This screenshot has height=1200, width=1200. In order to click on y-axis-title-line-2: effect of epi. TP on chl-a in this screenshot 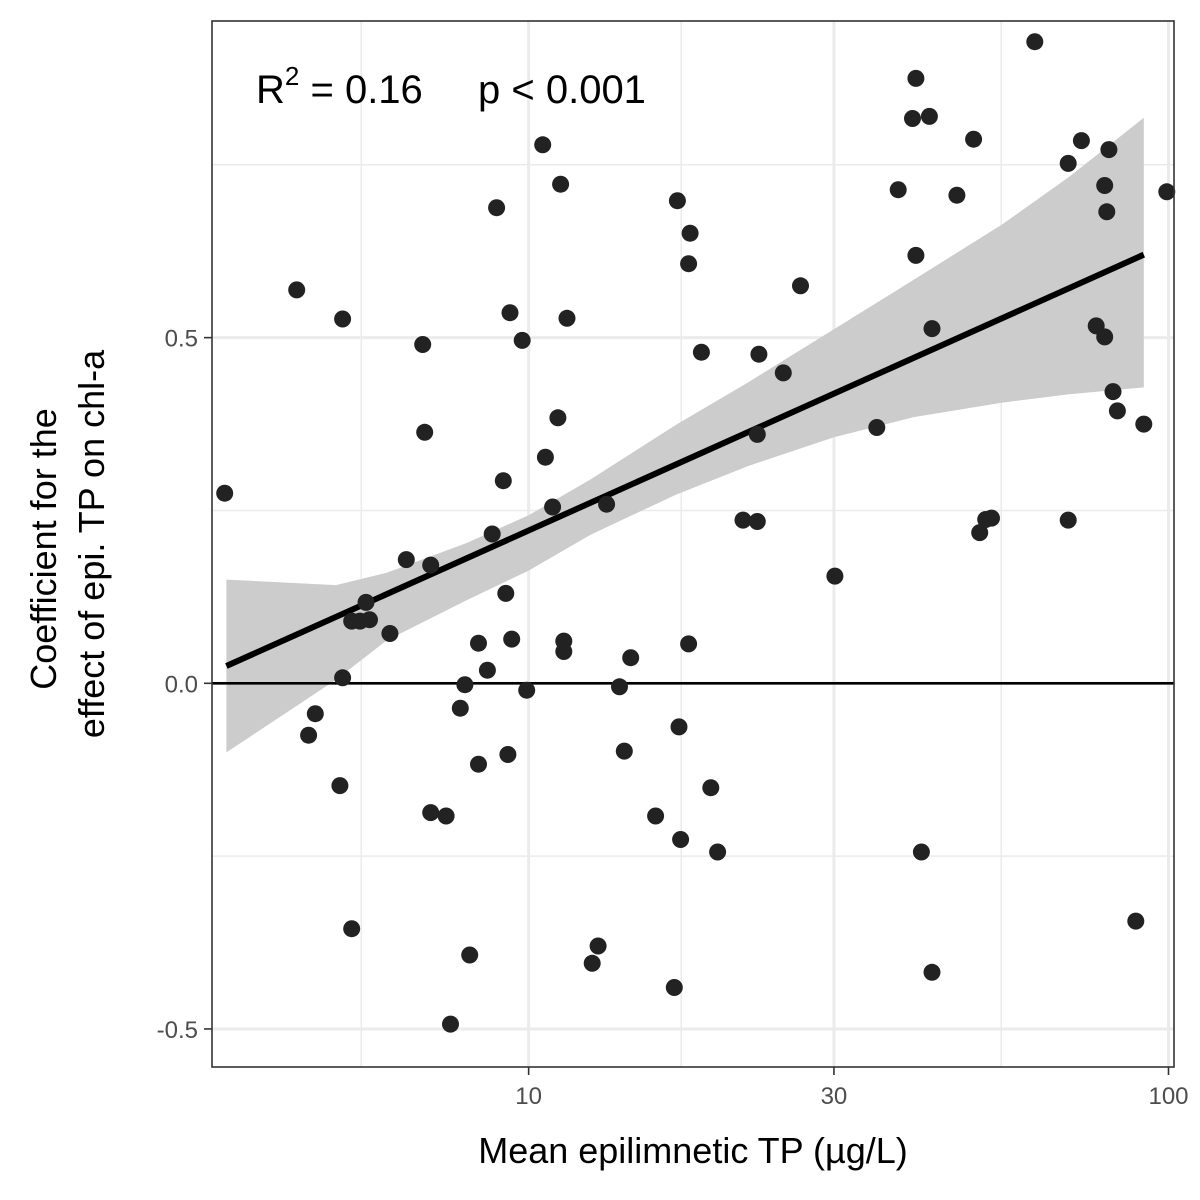, I will do `click(91, 543)`.